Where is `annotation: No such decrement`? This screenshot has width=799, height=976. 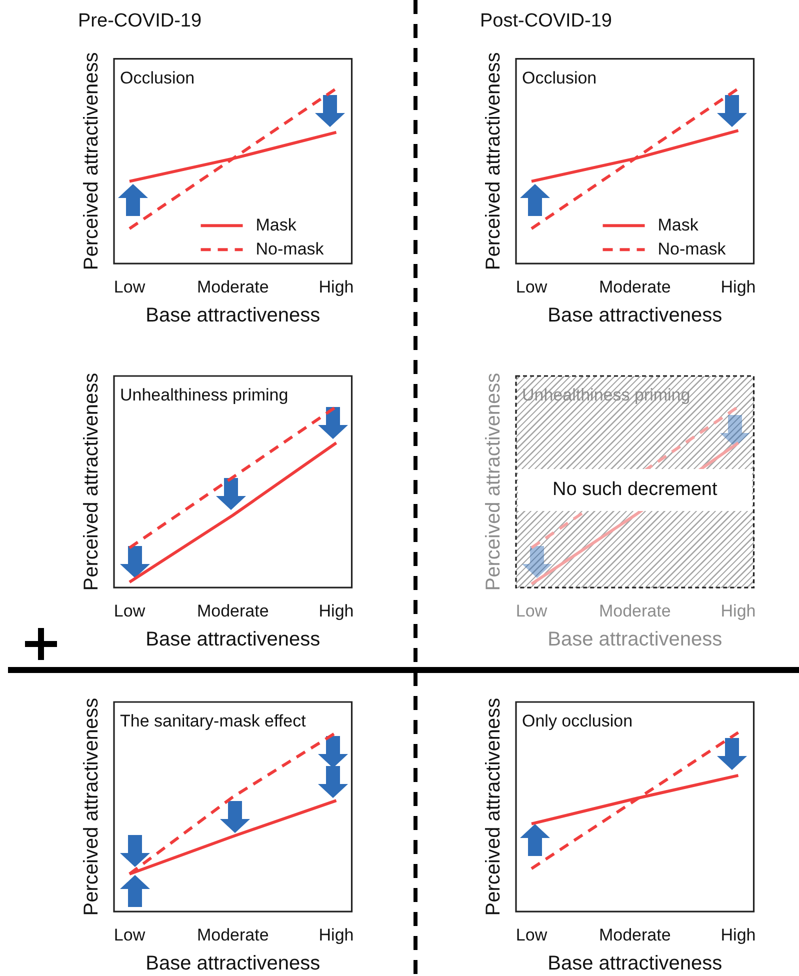 annotation: No such decrement is located at coordinates (635, 490).